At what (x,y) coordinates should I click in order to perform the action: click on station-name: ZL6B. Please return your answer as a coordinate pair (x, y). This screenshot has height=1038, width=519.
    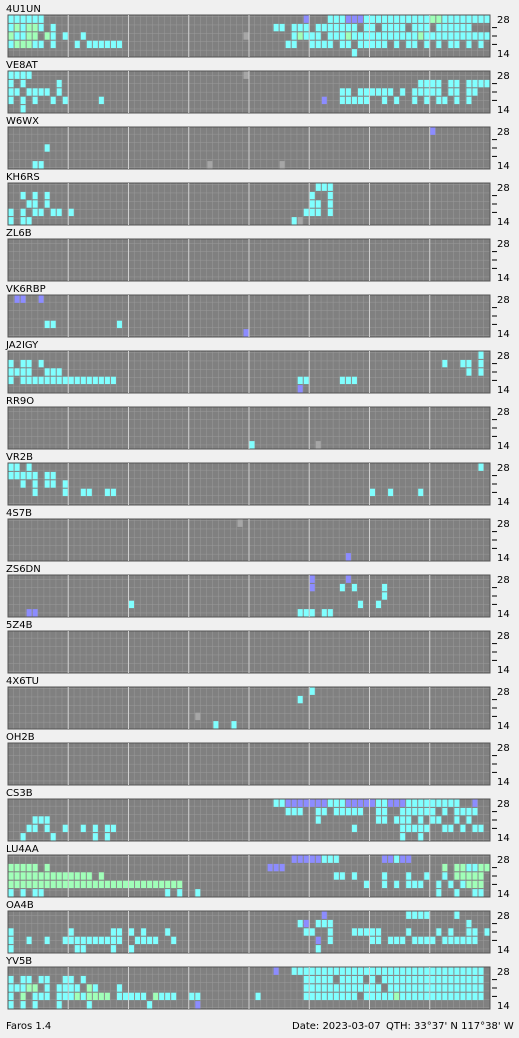
    Looking at the image, I should click on (19, 233).